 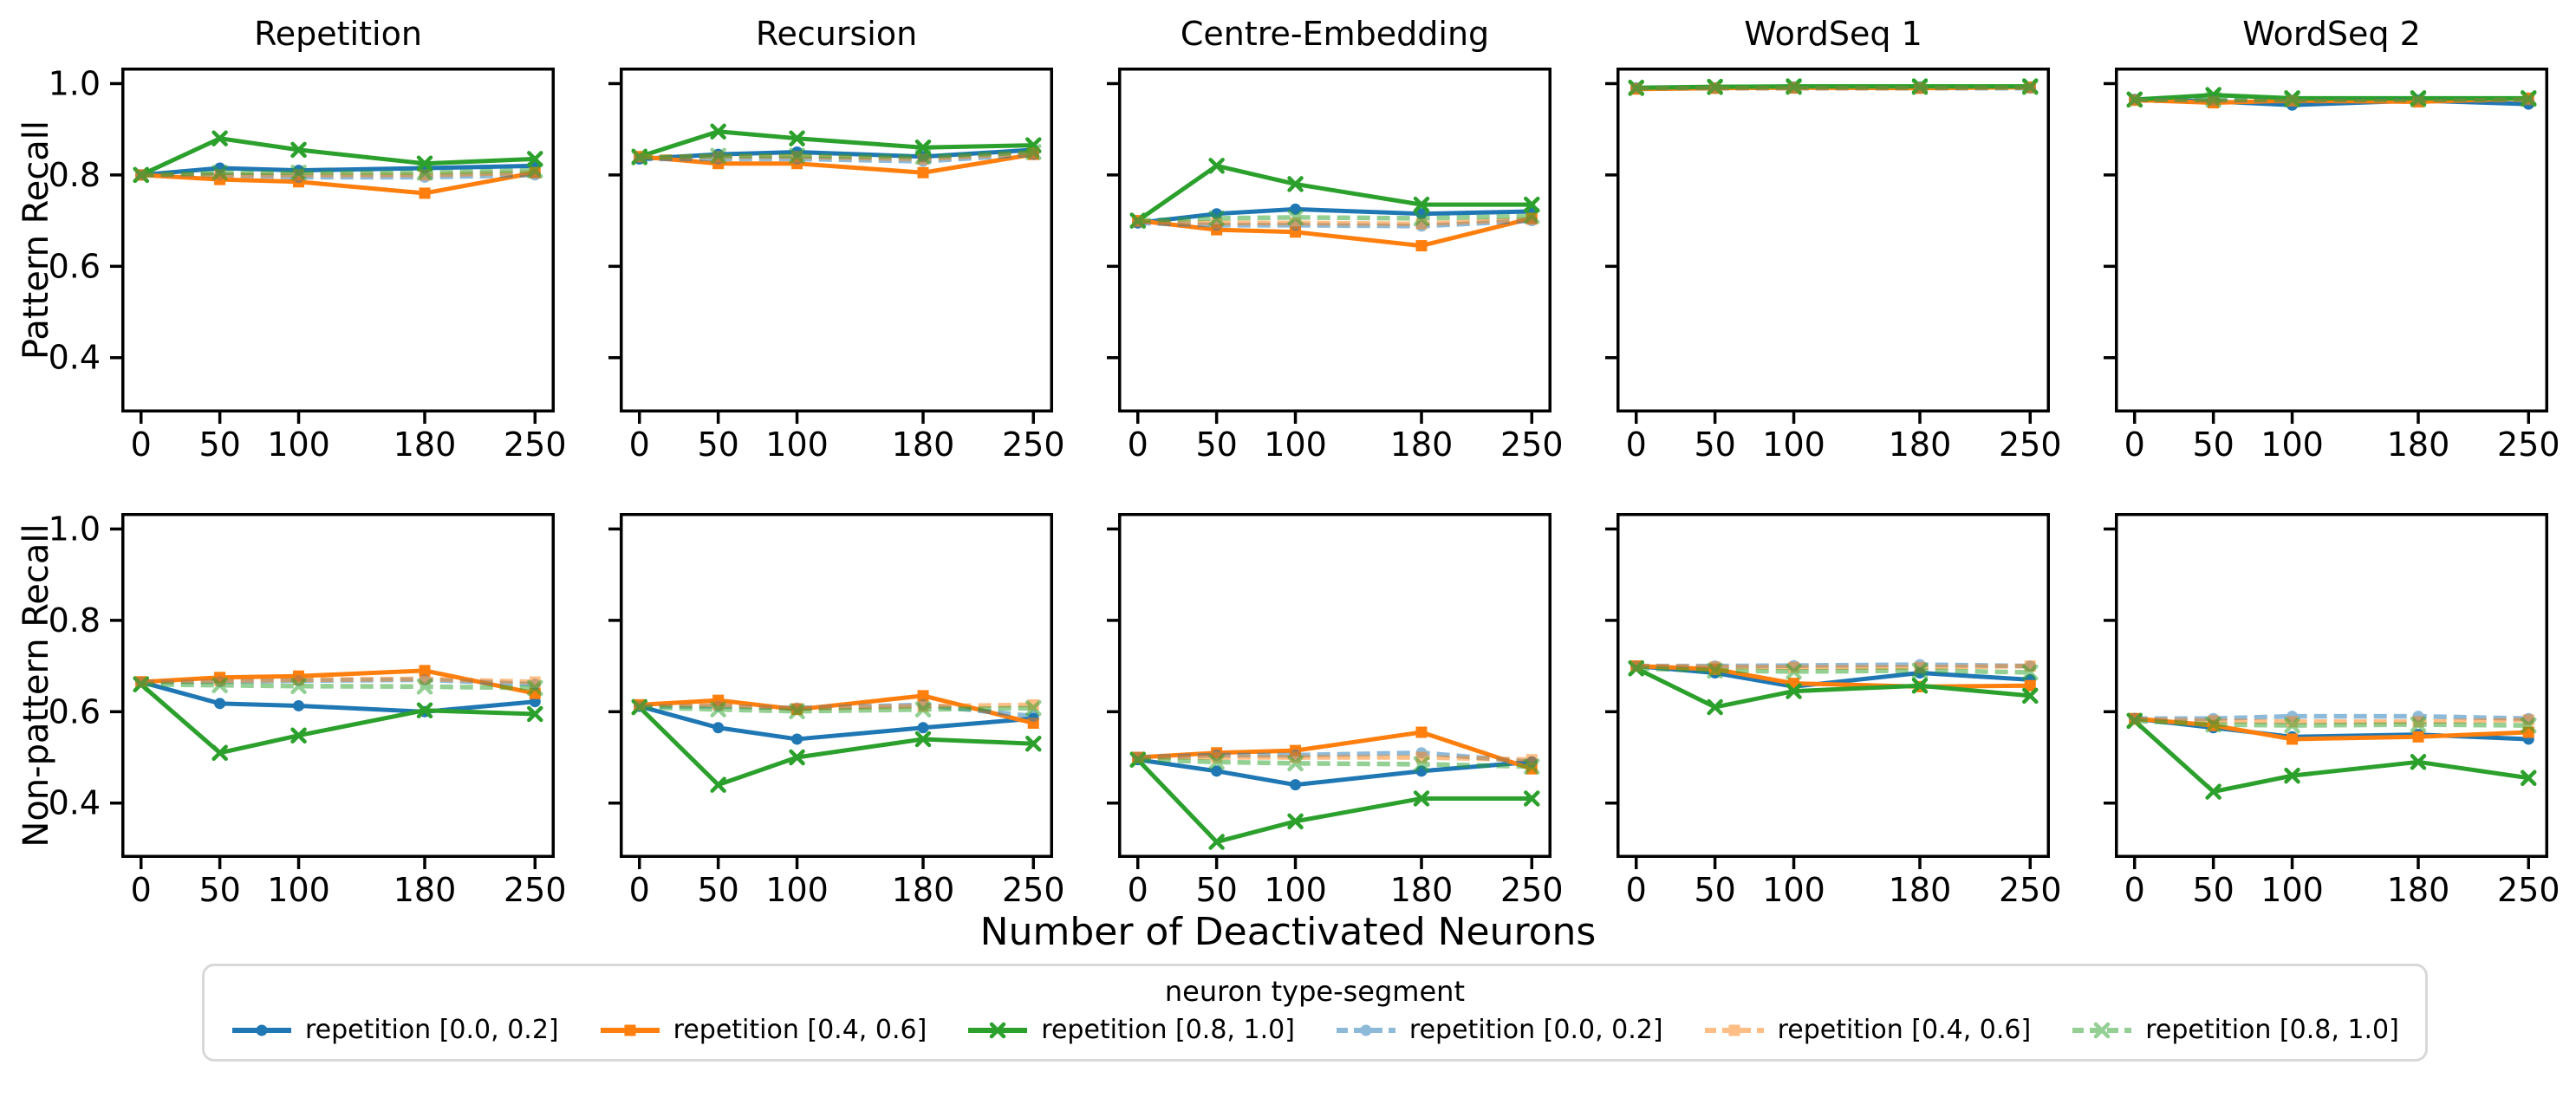 I want to click on subplot-pattern-recall-wordseq-1: 0 50 100 180 250, so click(x=1834, y=266).